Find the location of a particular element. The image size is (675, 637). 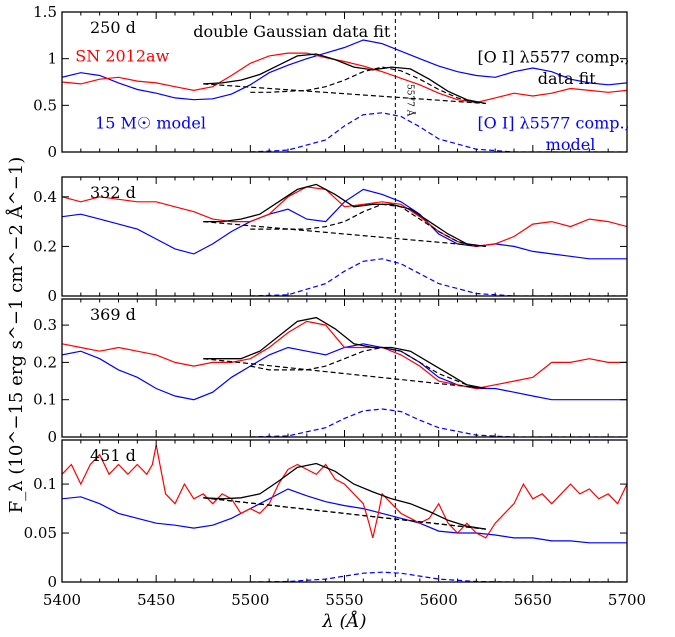

panel-4-model-line is located at coordinates (344, 516).